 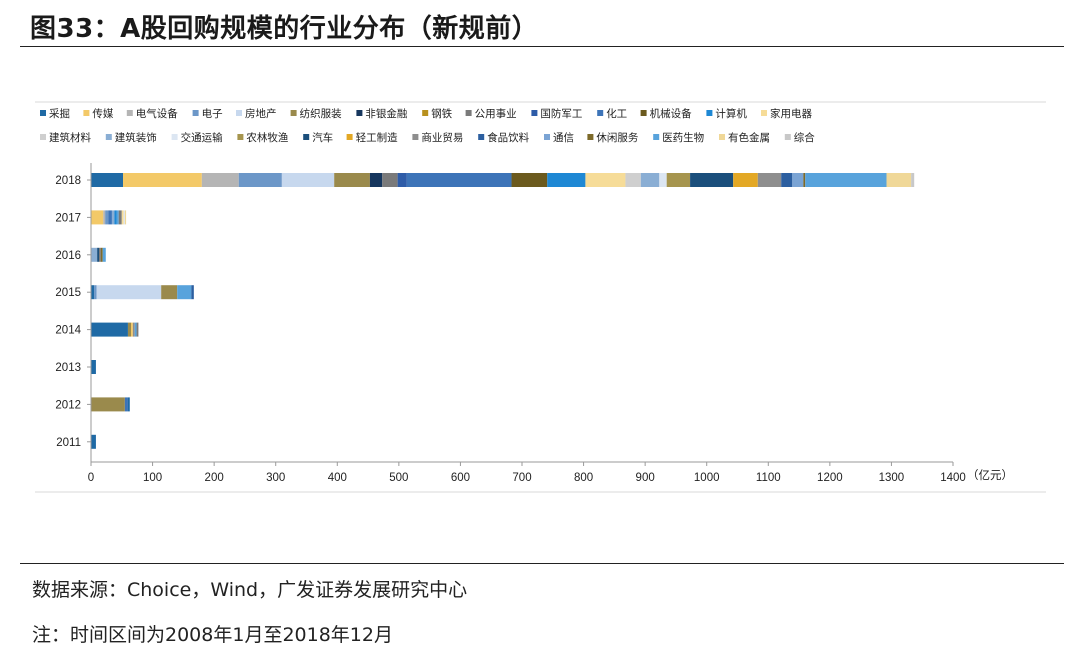 What do you see at coordinates (322, 137) in the screenshot?
I see `legend-label: 汽车` at bounding box center [322, 137].